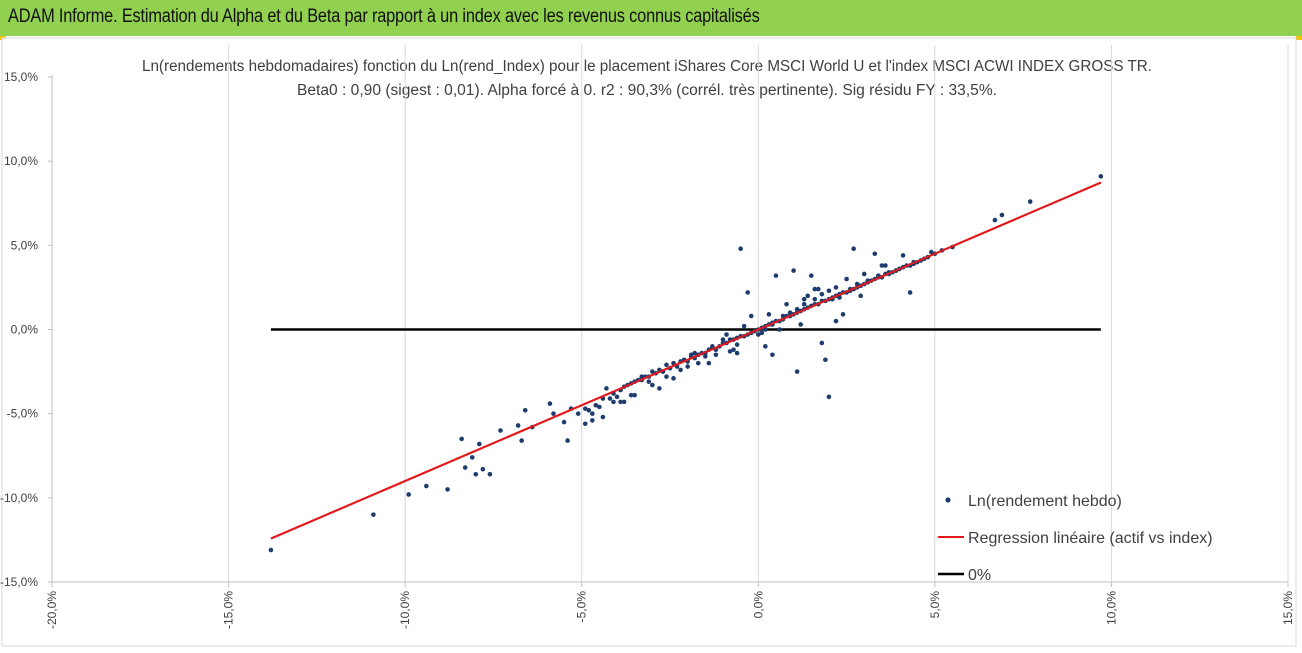 This screenshot has width=1302, height=653. I want to click on y-tick-label: 0,0%, so click(25, 330).